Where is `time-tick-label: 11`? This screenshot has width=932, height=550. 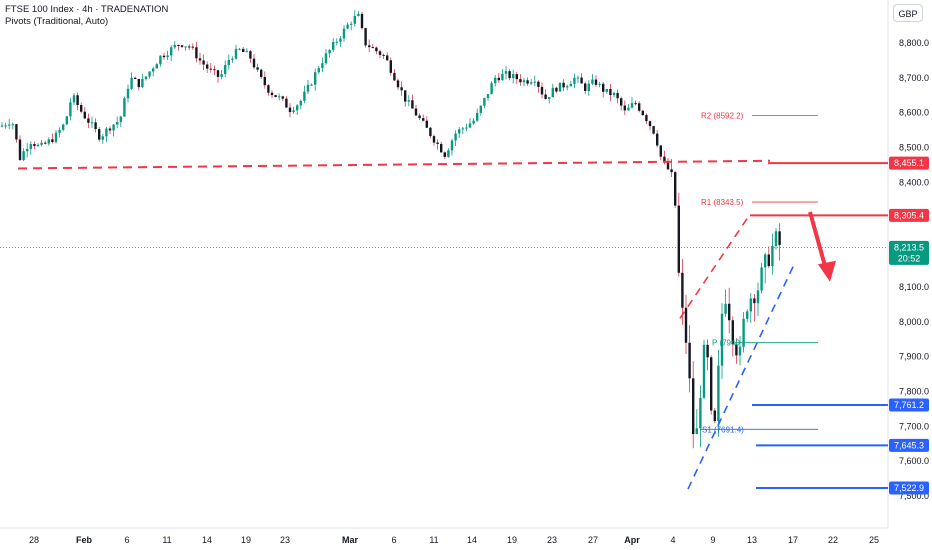 time-tick-label: 11 is located at coordinates (433, 540).